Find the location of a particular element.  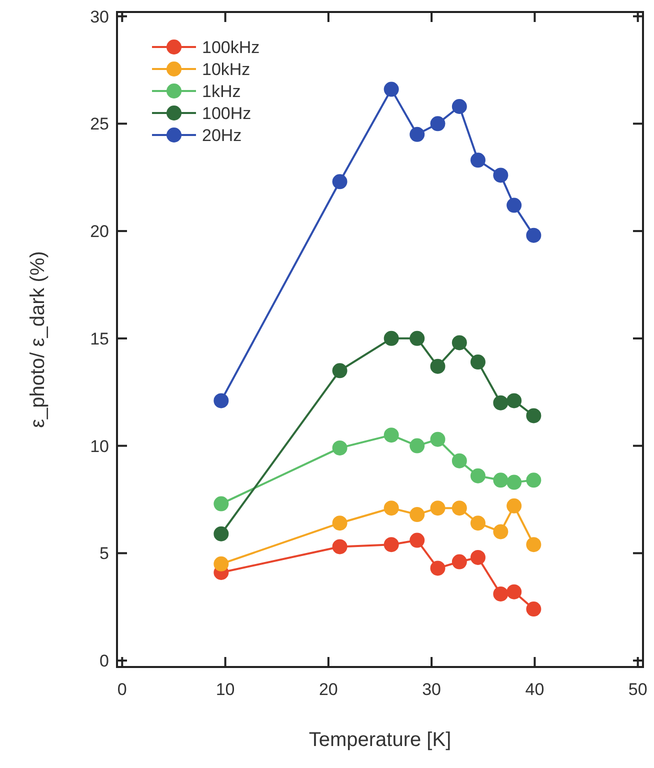

y-tick-label: 0 is located at coordinates (104, 661).